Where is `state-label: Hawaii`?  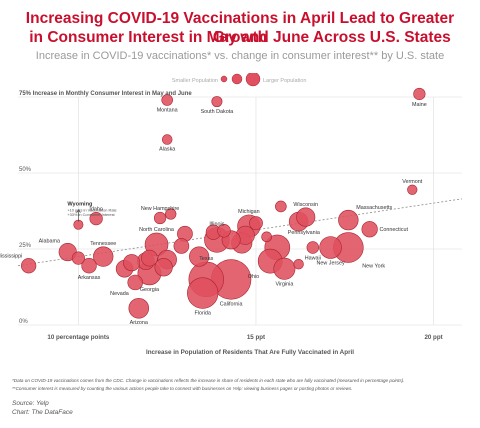 state-label: Hawaii is located at coordinates (313, 258).